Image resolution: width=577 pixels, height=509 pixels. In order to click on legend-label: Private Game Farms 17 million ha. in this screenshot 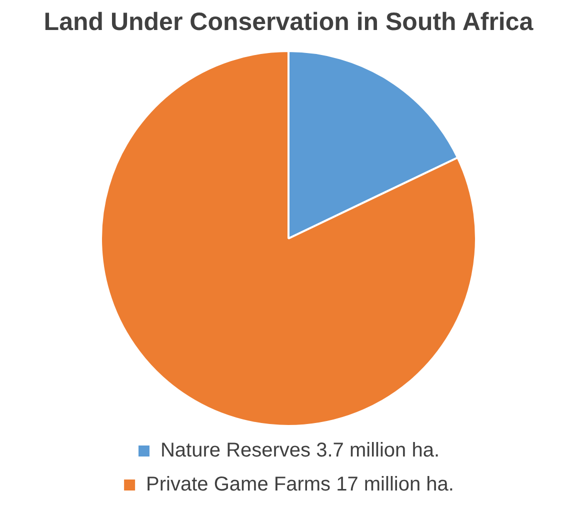, I will do `click(300, 485)`.